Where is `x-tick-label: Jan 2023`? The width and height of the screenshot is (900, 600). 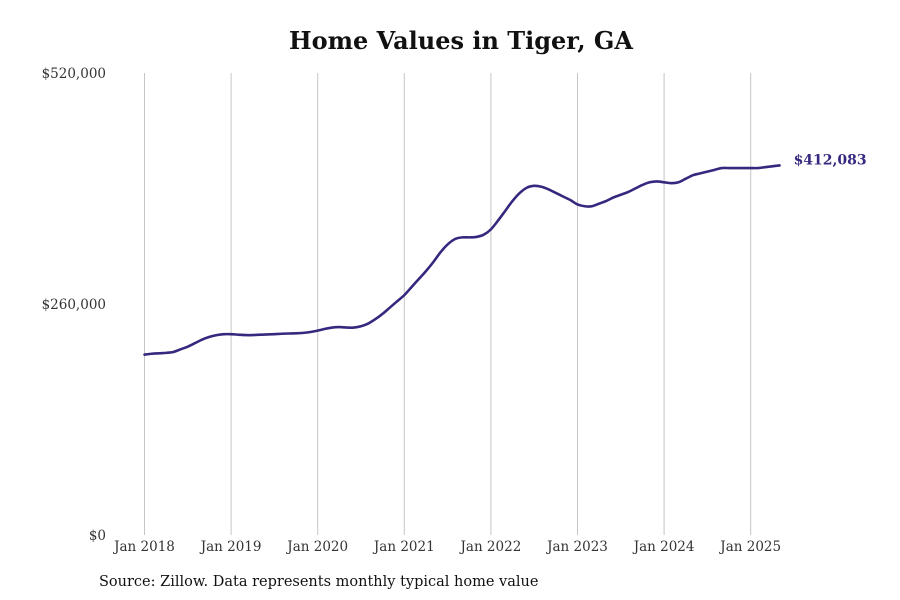
x-tick-label: Jan 2023 is located at coordinates (576, 547).